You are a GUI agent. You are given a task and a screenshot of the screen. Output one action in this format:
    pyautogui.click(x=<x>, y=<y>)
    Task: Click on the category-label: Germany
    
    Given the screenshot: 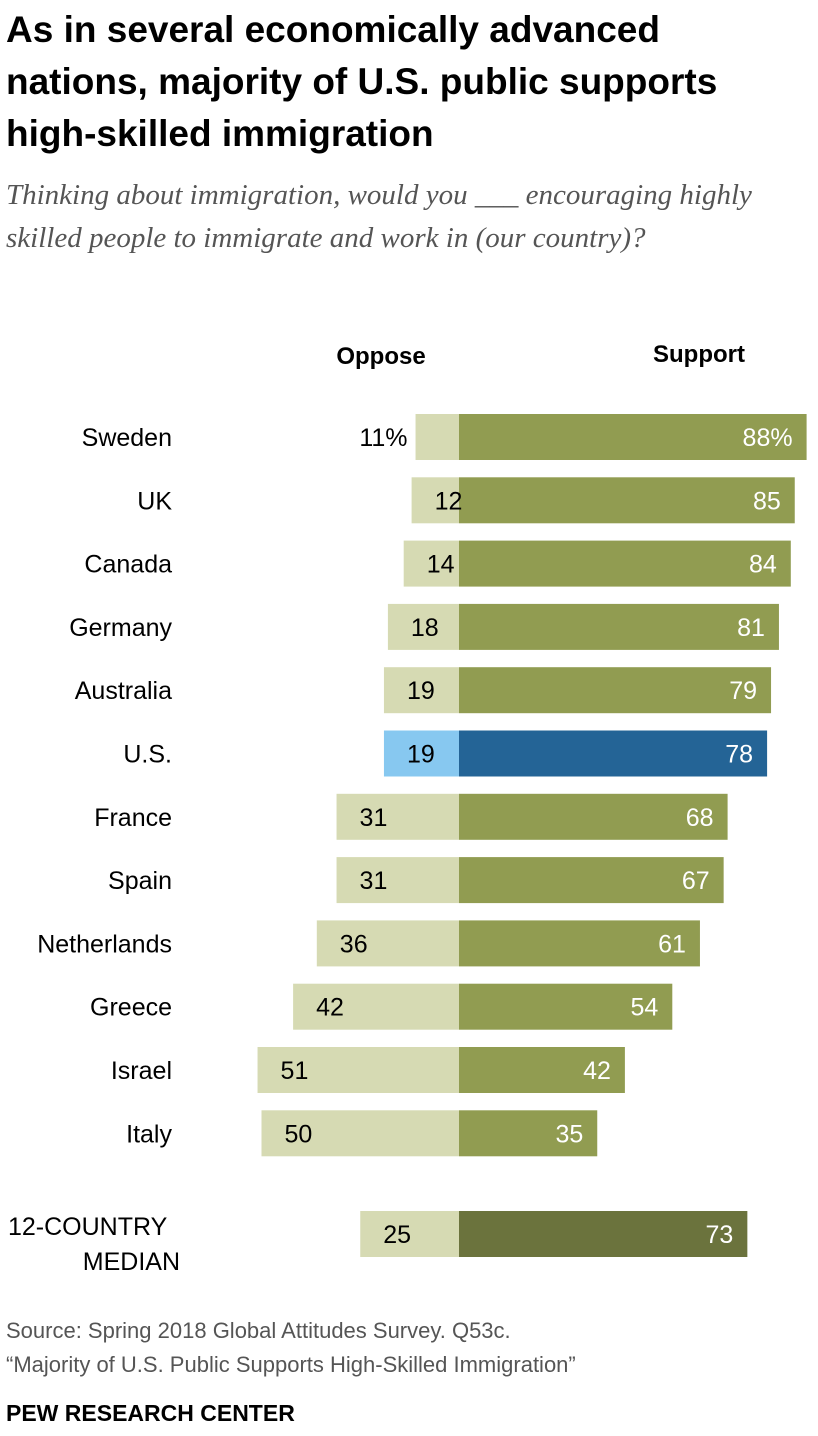 What is the action you would take?
    pyautogui.click(x=120, y=628)
    